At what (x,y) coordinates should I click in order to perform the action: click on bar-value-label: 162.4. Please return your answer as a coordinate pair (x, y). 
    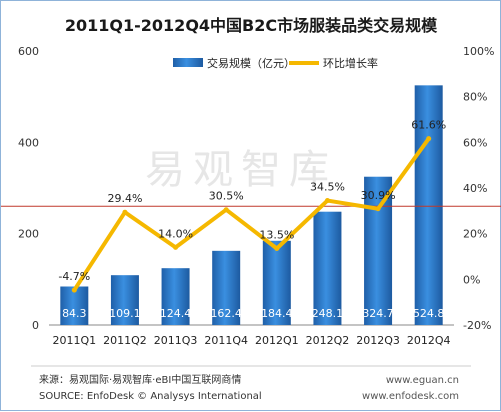
    Looking at the image, I should click on (226, 313).